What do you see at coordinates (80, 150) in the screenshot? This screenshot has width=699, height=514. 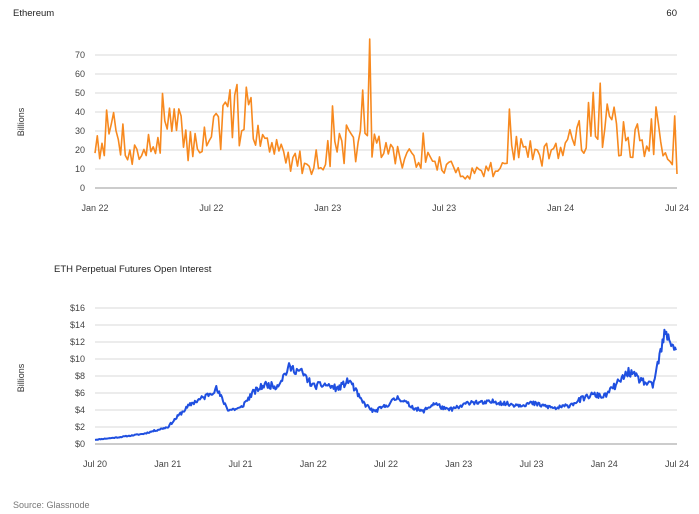 I see `y-tick-label: 20` at bounding box center [80, 150].